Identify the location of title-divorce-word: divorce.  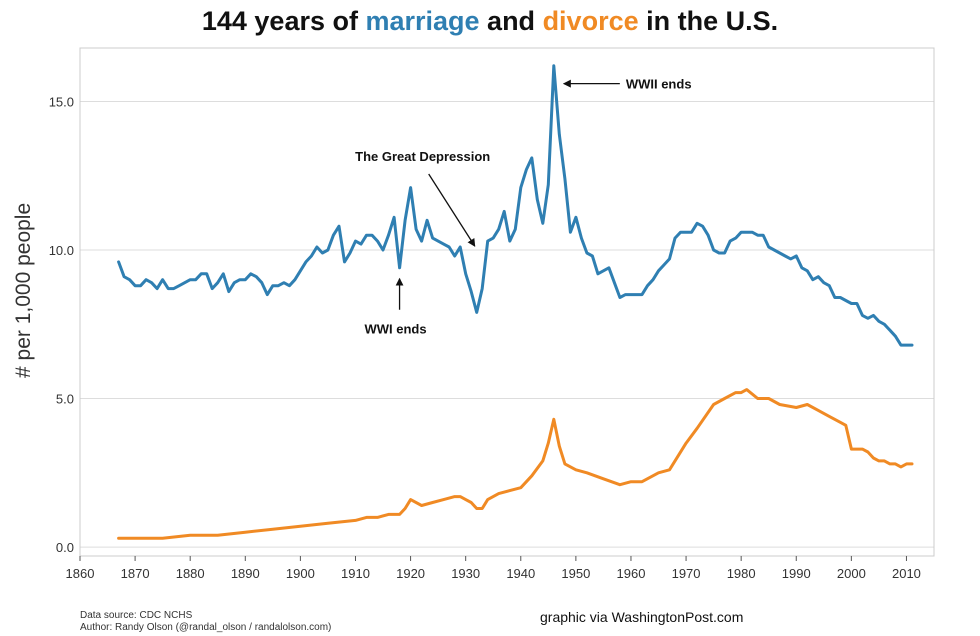
(590, 21).